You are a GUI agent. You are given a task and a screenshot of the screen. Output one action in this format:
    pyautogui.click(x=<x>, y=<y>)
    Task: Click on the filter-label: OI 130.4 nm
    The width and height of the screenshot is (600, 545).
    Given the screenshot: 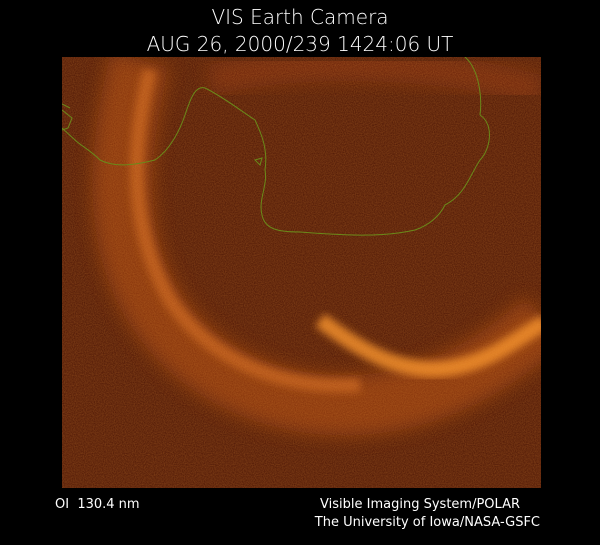 What is the action you would take?
    pyautogui.click(x=97, y=504)
    